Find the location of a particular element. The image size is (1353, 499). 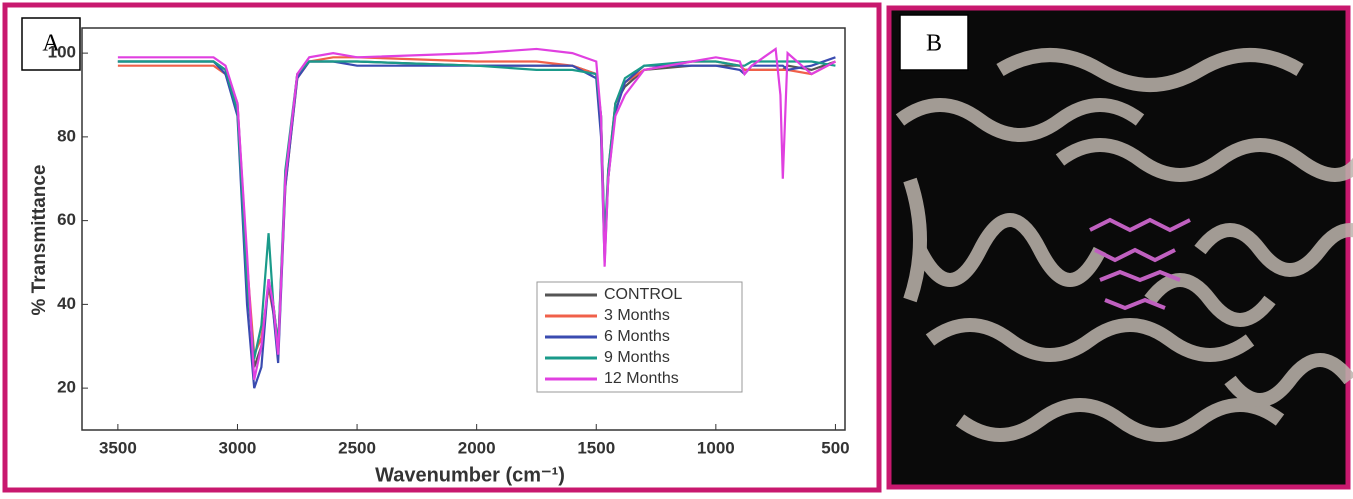

y-tick-label: 40 is located at coordinates (66, 303).